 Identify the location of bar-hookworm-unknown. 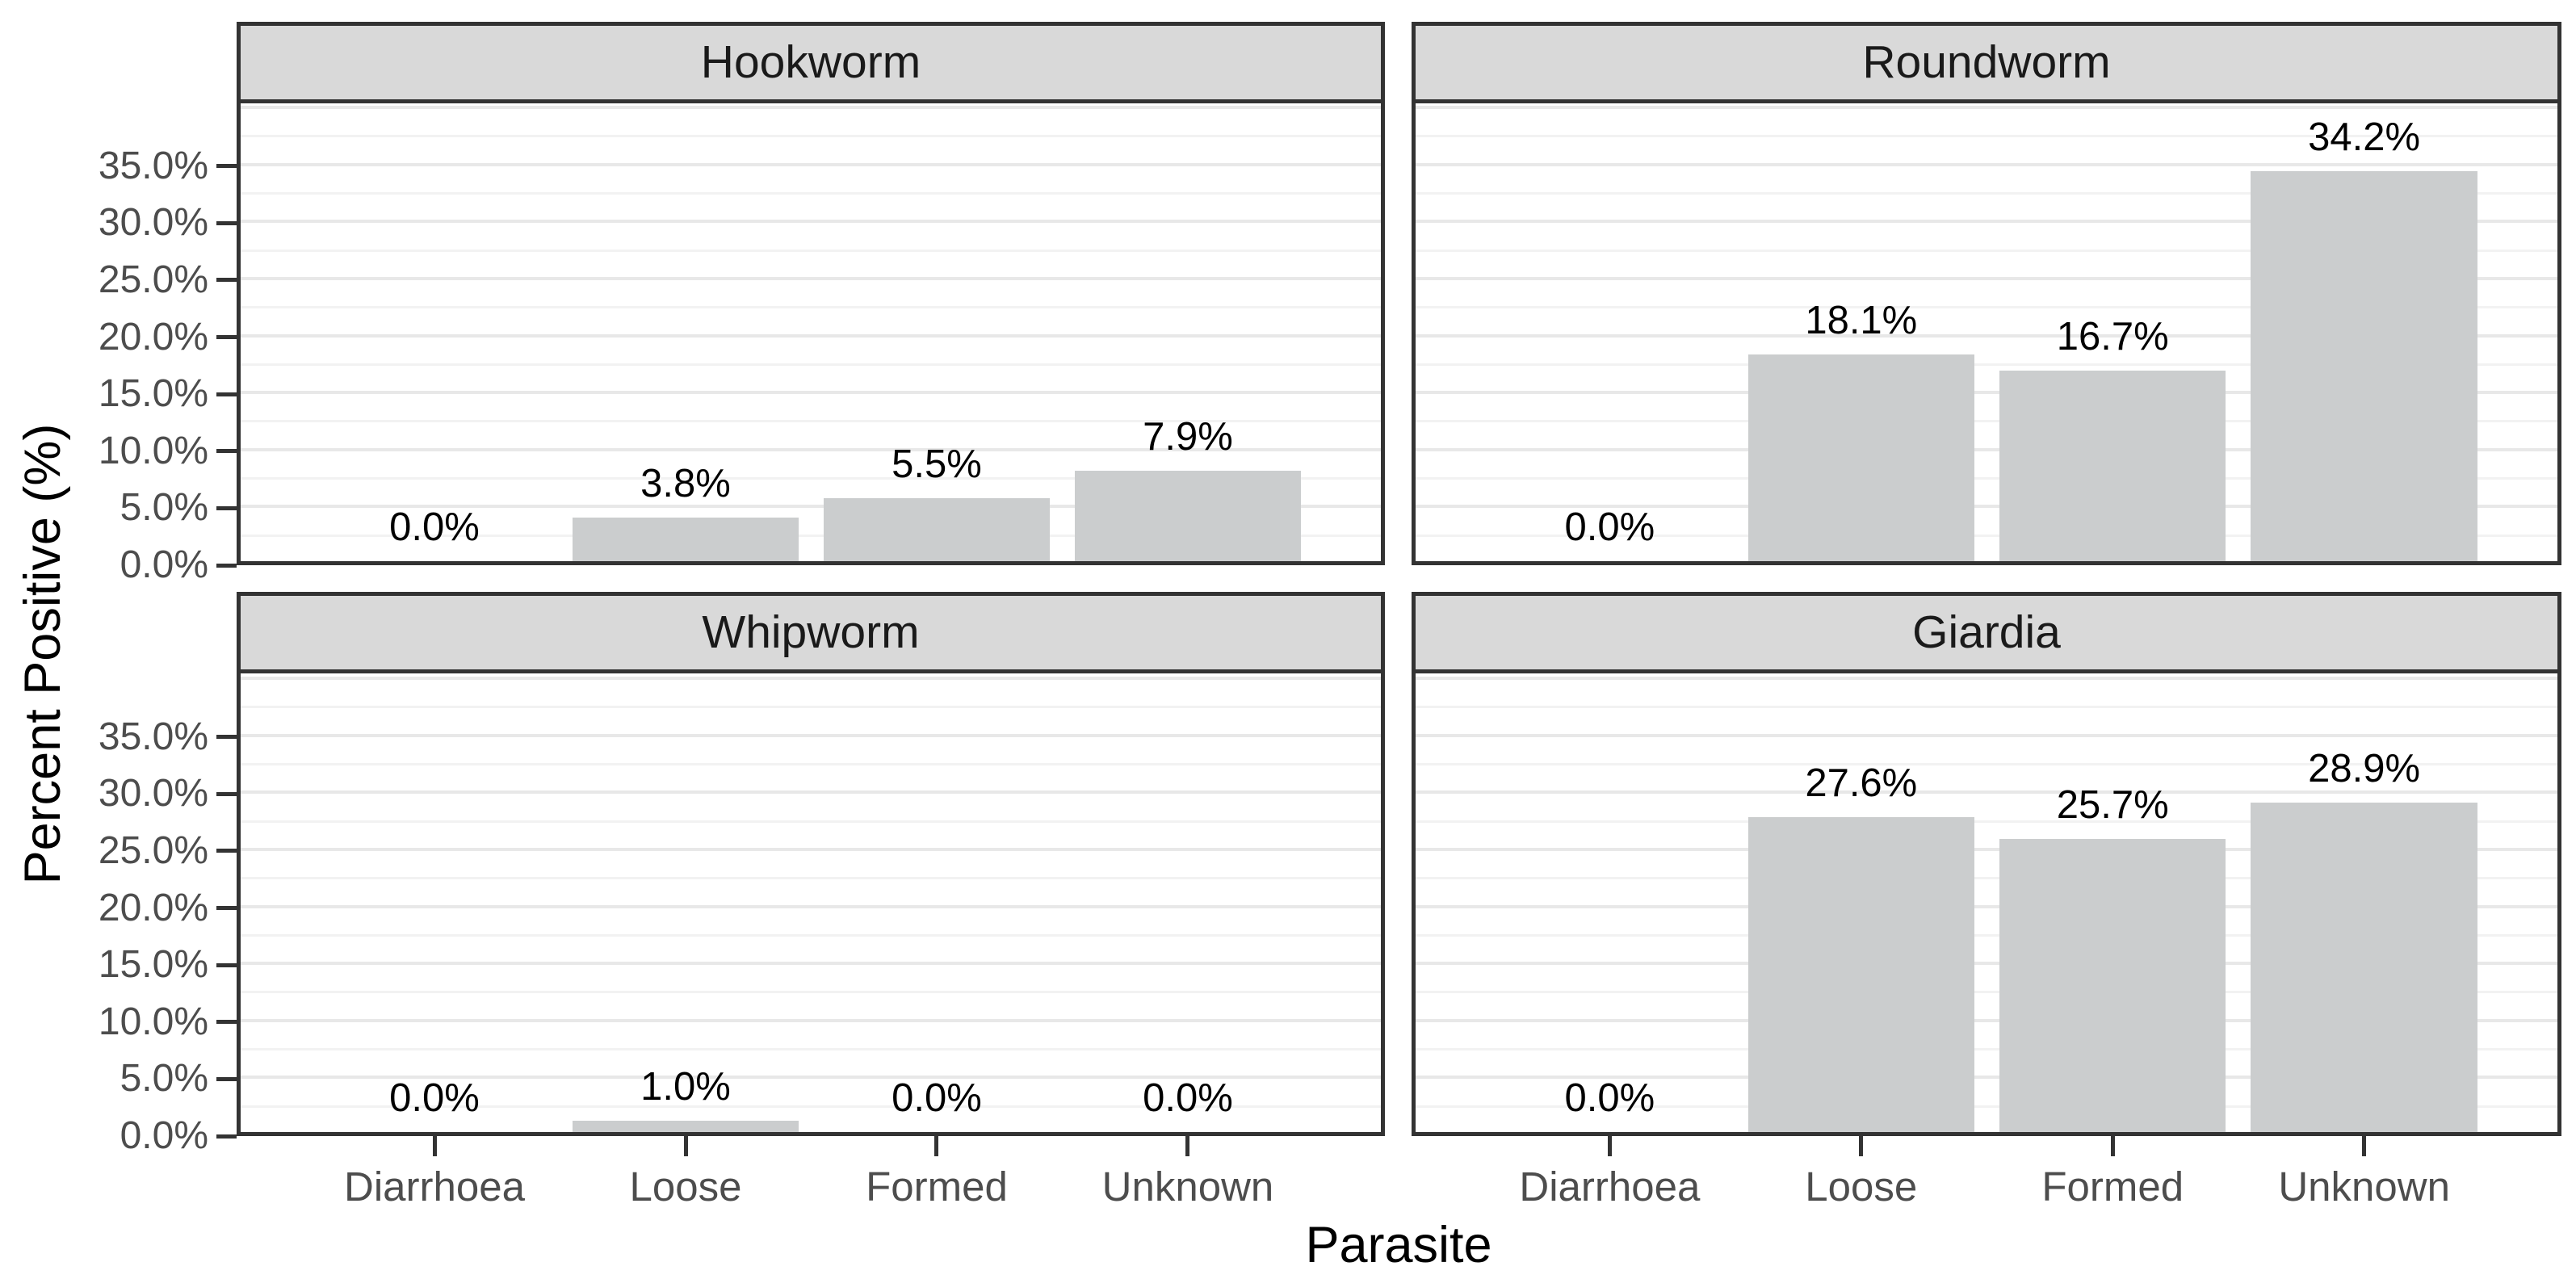
(1187, 516).